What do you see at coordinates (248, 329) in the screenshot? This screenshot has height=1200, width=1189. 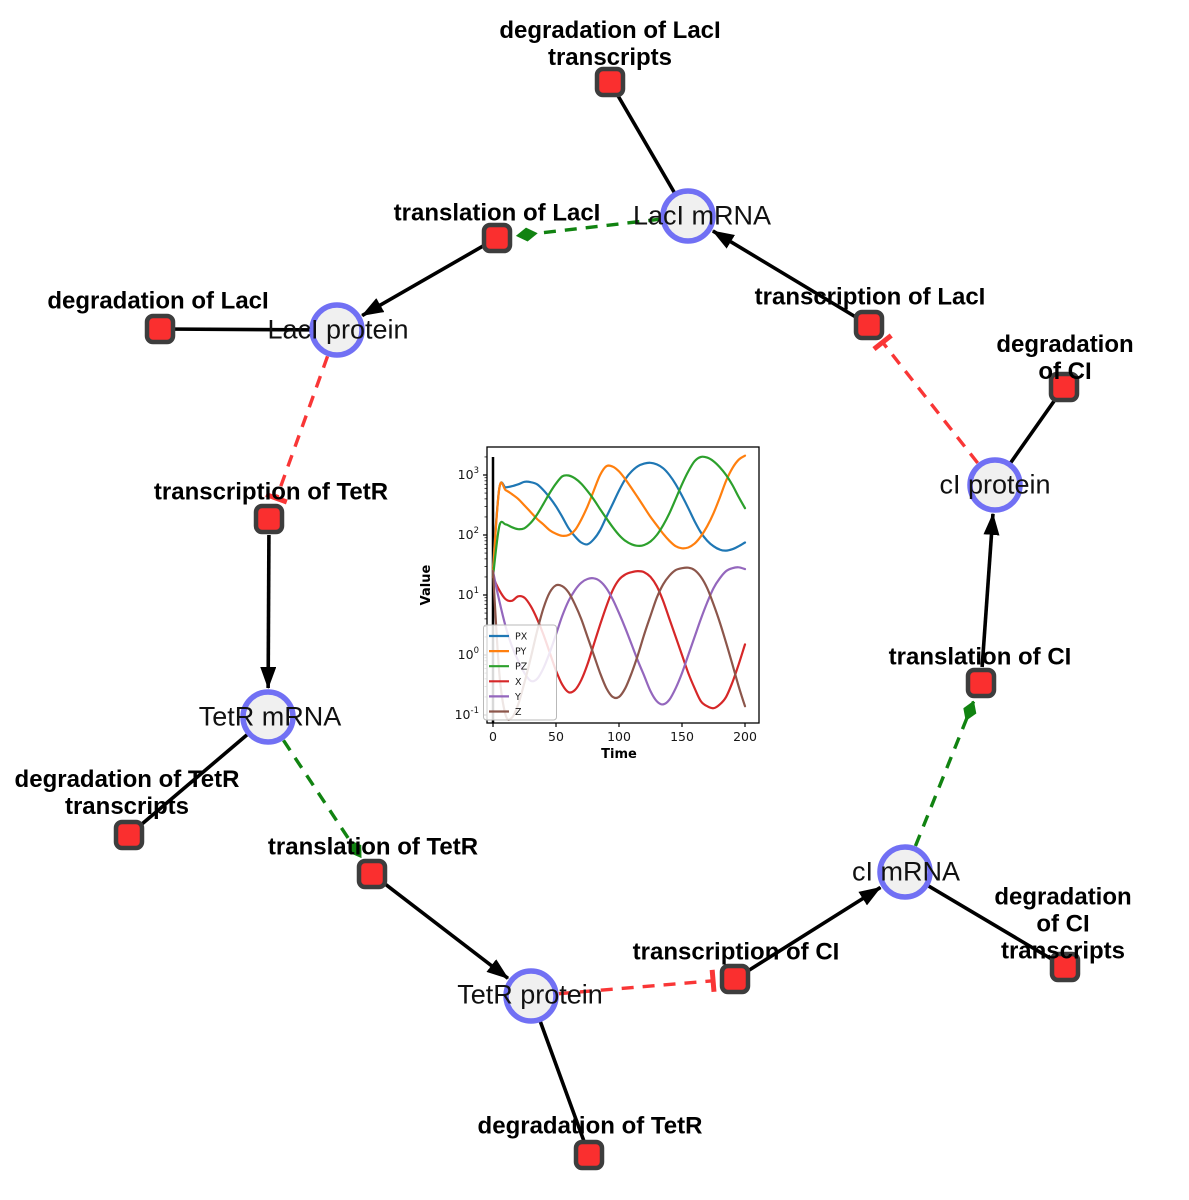 I see `edge-plain-laci_protein-deg_laci` at bounding box center [248, 329].